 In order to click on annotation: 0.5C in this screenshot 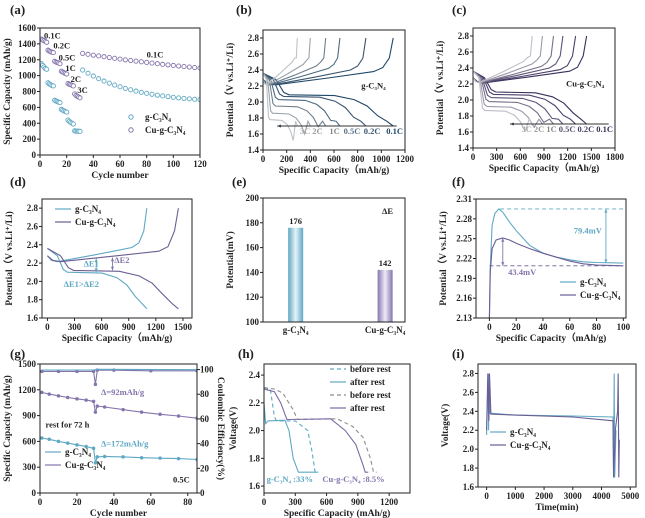, I will do `click(567, 129)`.